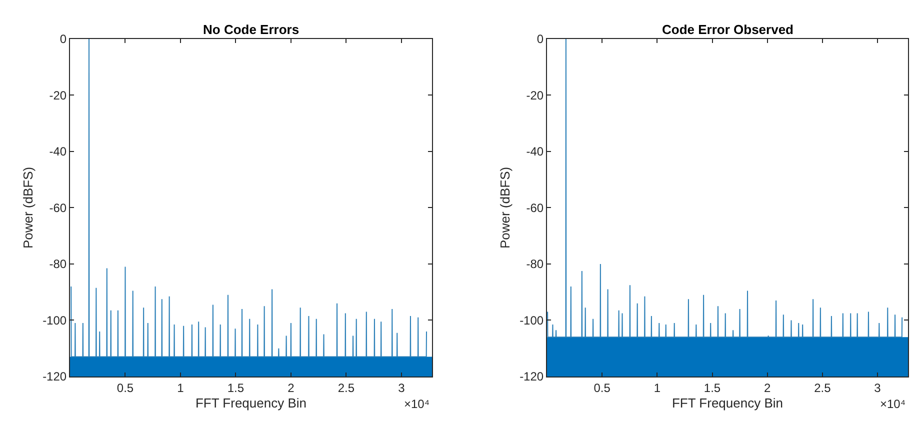  Describe the element at coordinates (728, 29) in the screenshot. I see `chart-title: Code Error Observed` at that location.